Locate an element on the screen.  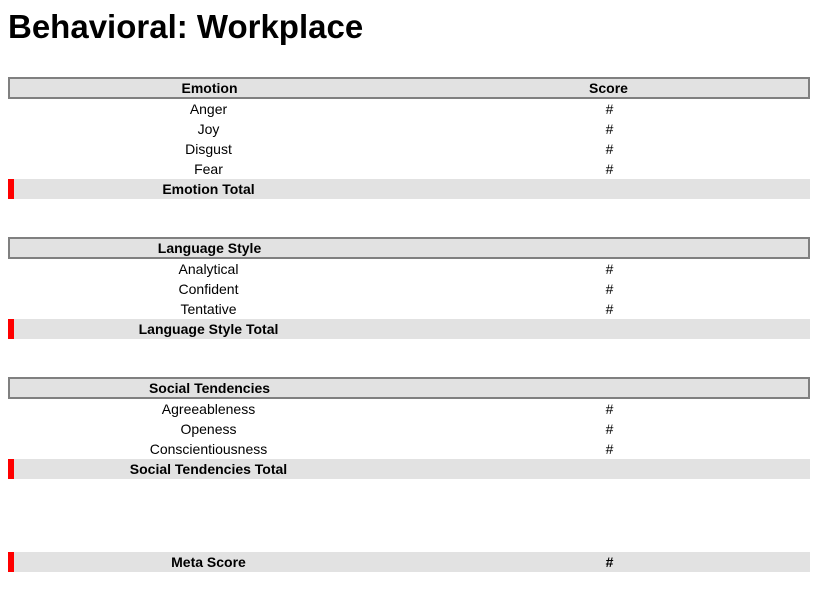
table-row: Conscientiousness # is located at coordinates (409, 449).